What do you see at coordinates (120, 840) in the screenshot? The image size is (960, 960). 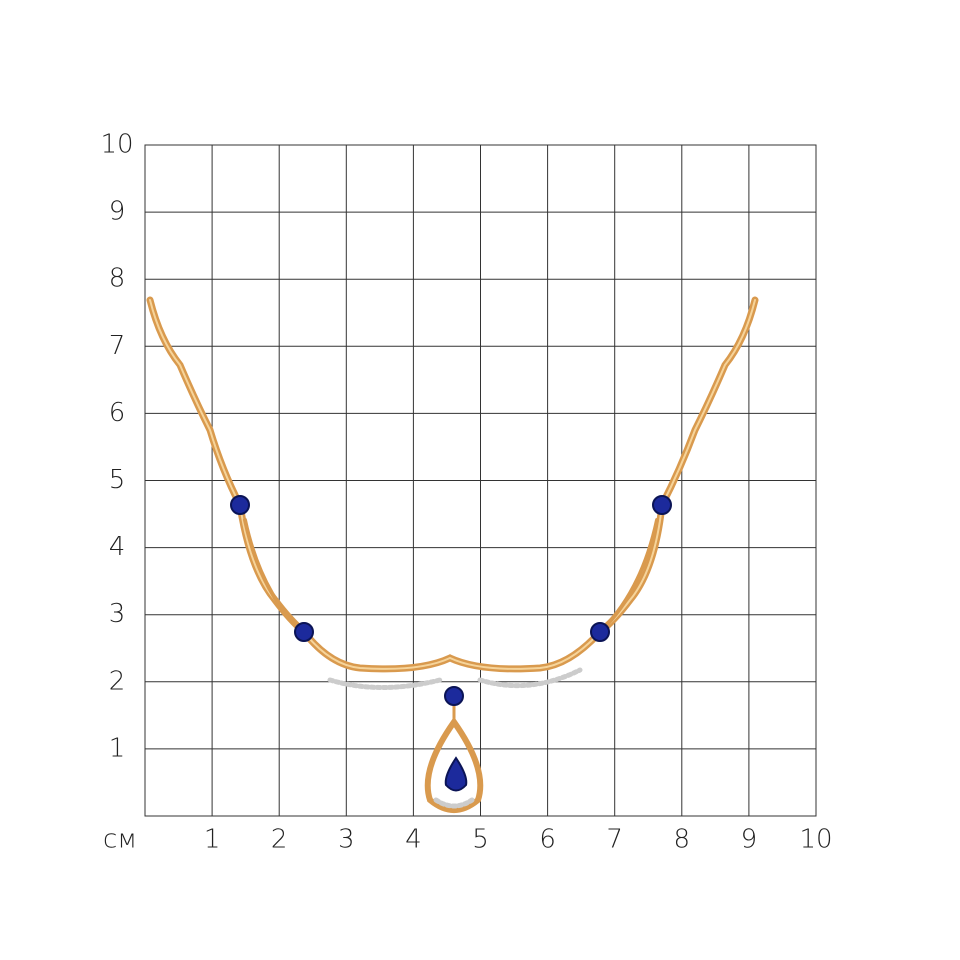 I see `unit-label: см` at bounding box center [120, 840].